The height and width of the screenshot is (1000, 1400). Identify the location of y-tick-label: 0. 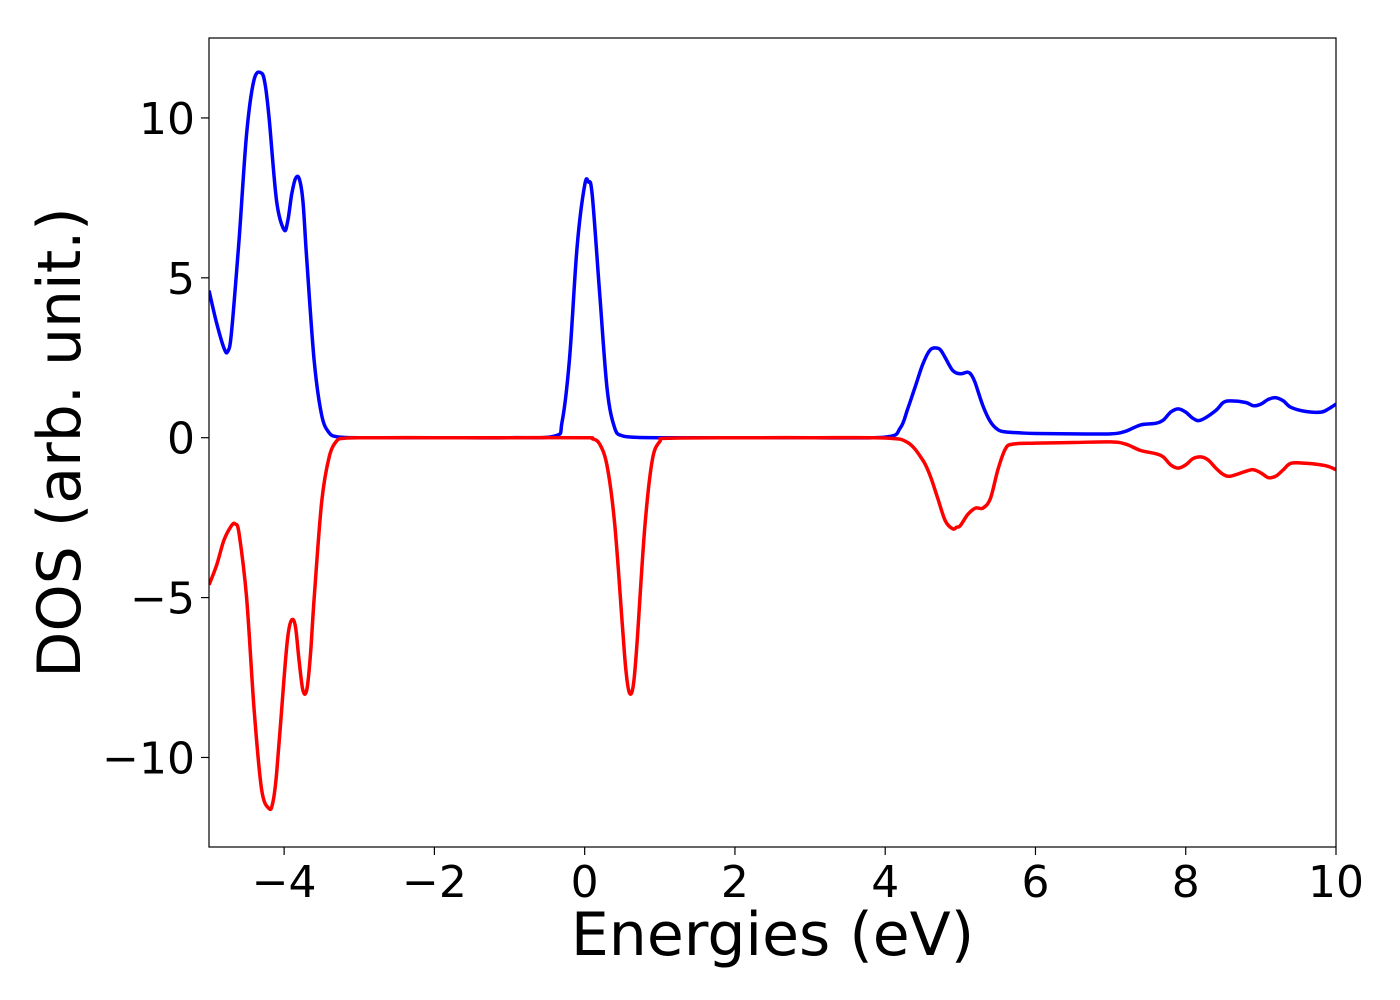
(181, 439).